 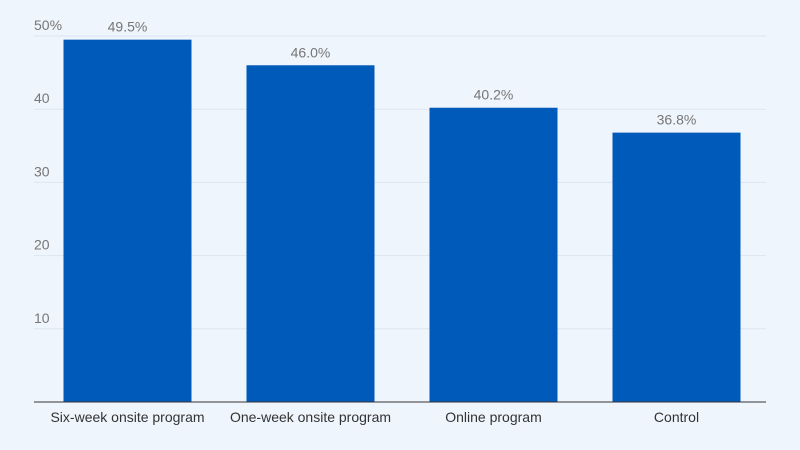 I want to click on y-tick-label: 30, so click(x=42, y=171).